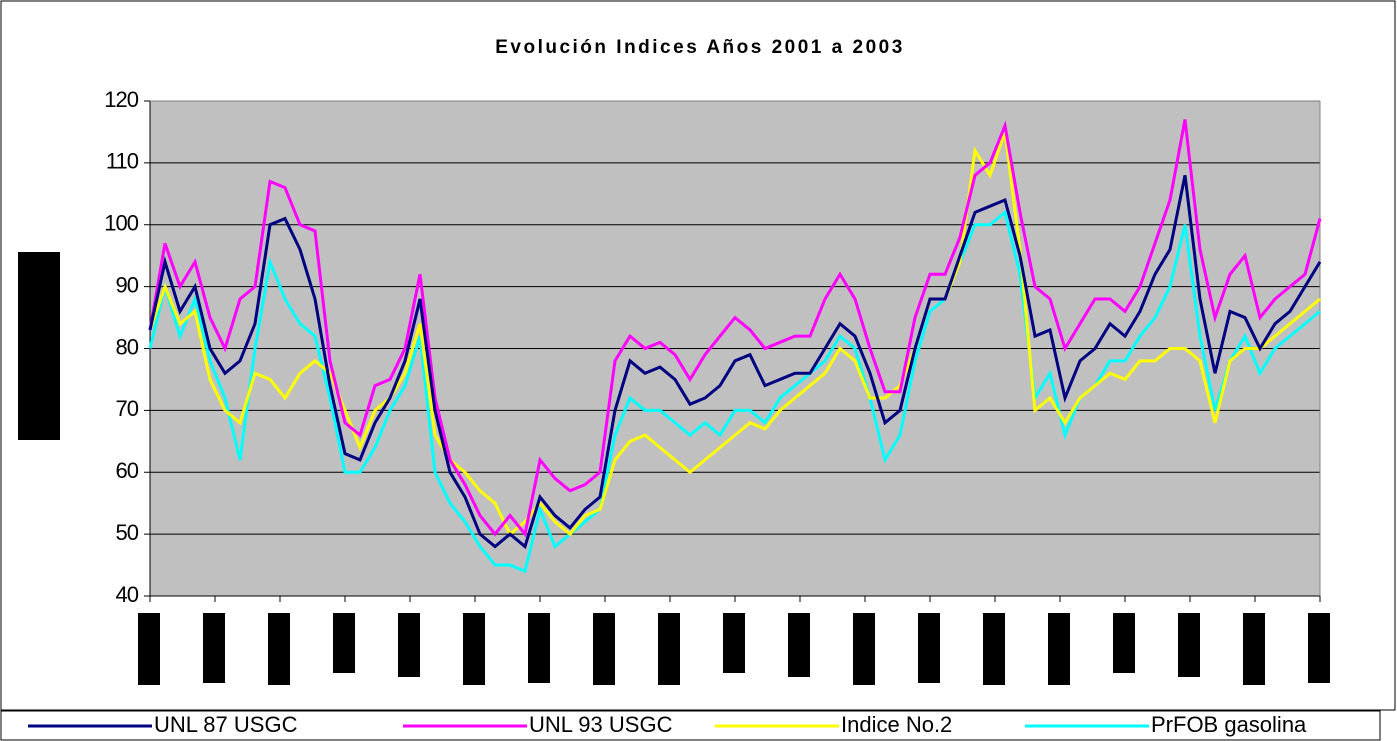 The image size is (1397, 741). I want to click on x-axis-labels, so click(734, 649).